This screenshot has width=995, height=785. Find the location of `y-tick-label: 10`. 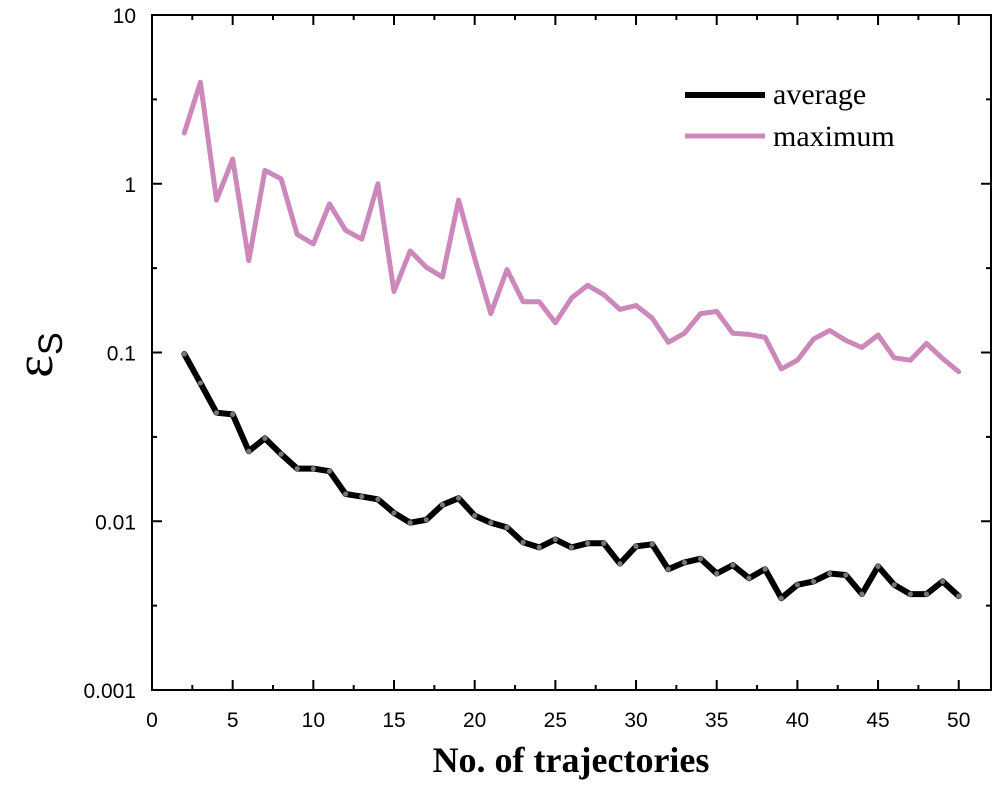

y-tick-label: 10 is located at coordinates (124, 16).